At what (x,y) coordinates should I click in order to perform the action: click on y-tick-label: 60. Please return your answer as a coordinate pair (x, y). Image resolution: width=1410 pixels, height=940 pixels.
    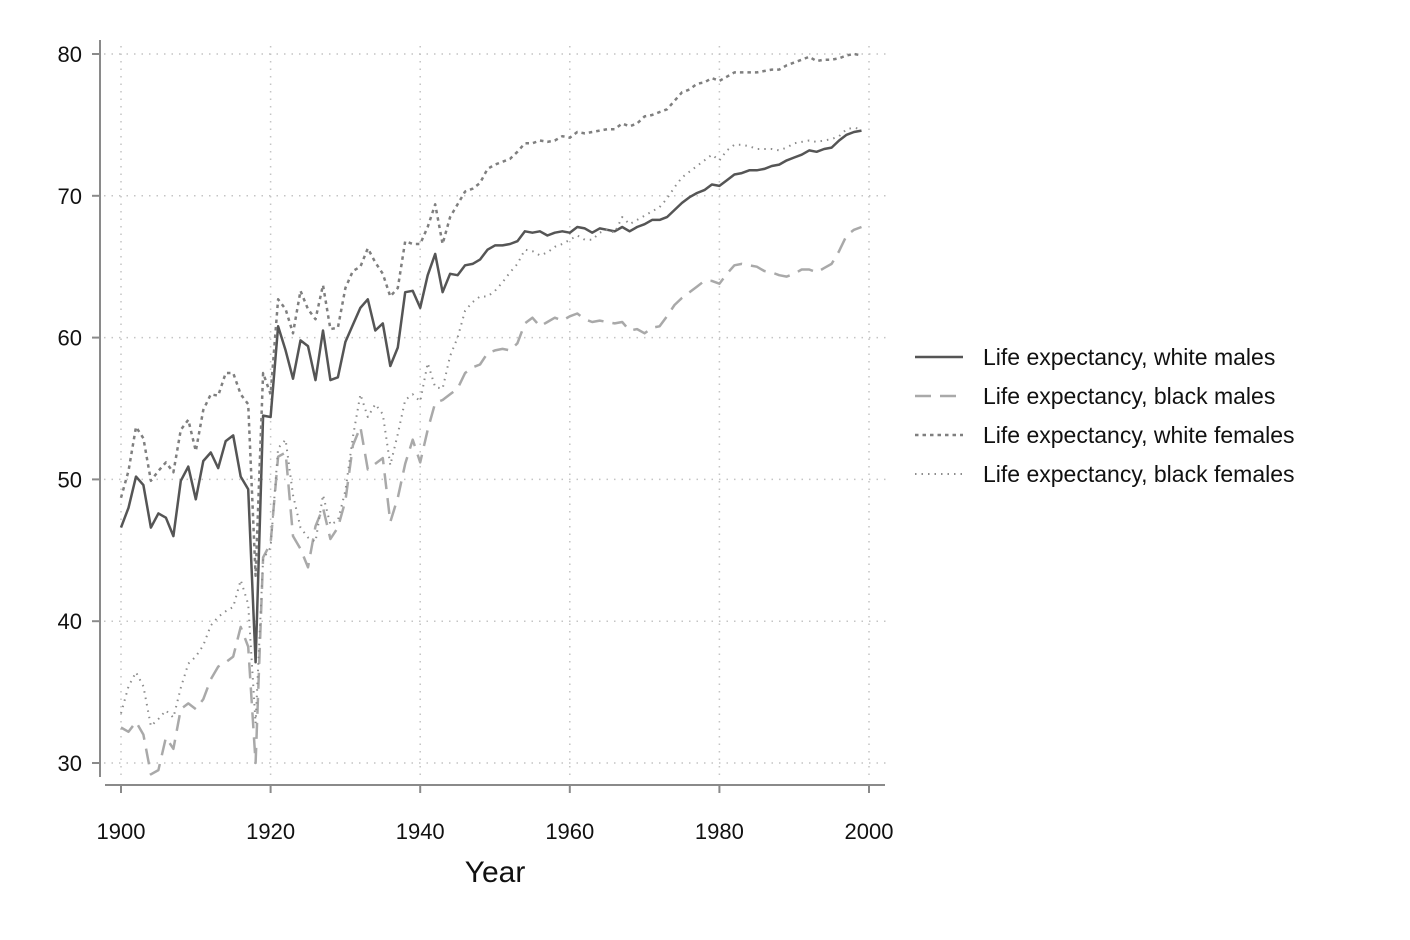
    Looking at the image, I should click on (70, 338).